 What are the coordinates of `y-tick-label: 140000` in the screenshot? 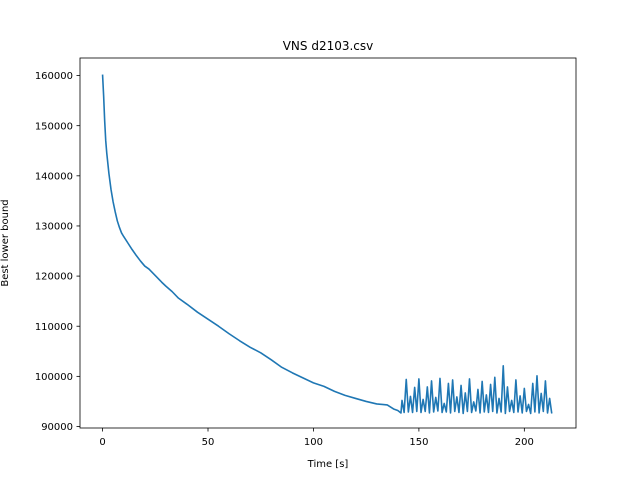 It's located at (54, 176).